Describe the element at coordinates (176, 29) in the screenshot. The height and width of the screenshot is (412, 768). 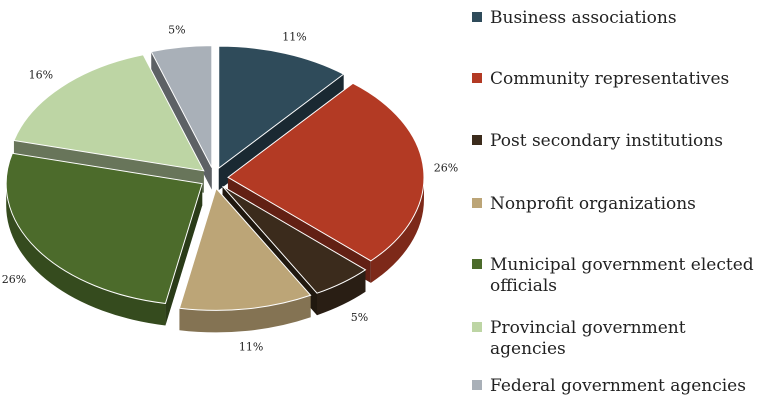
I see `data-label-6: 5%` at that location.